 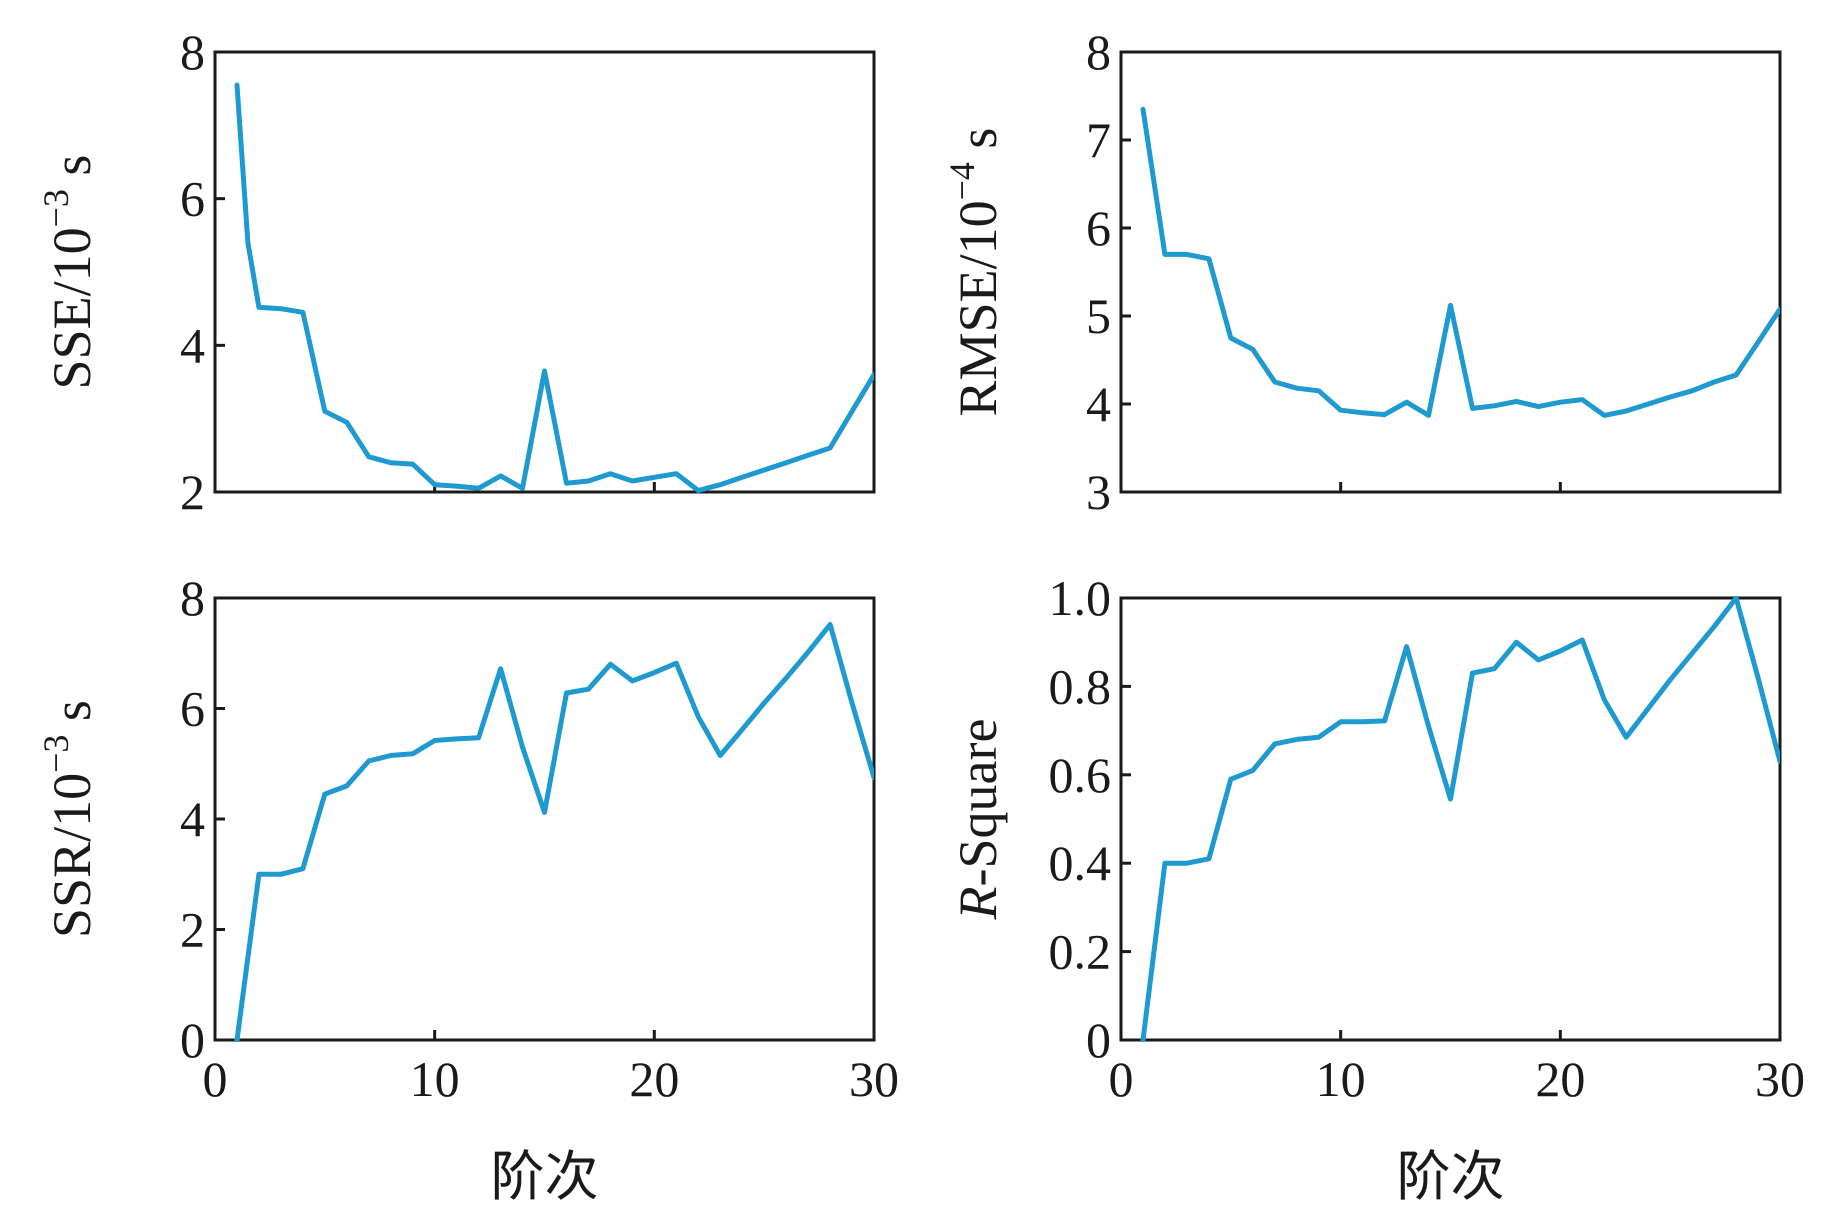 I want to click on y-tick-label: 7, so click(x=1098, y=140).